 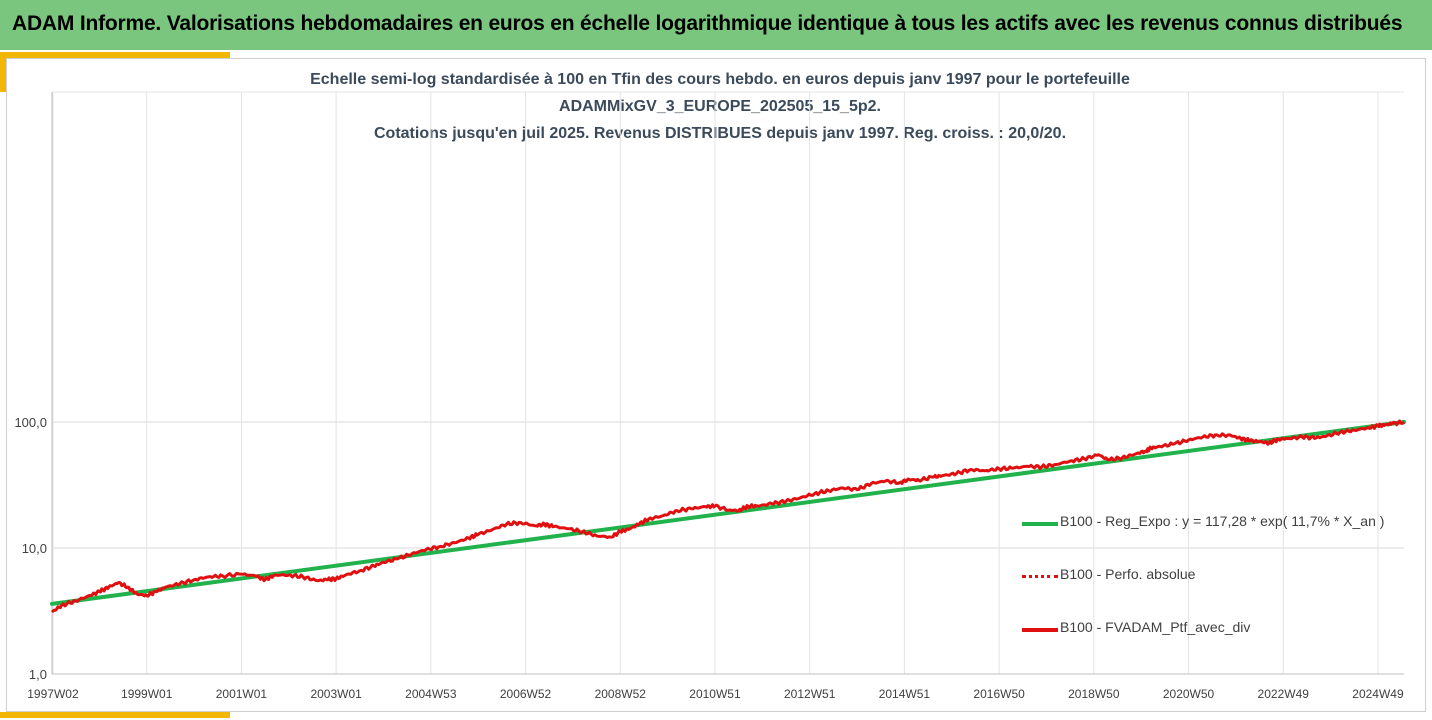 What do you see at coordinates (1040, 524) in the screenshot?
I see `legend-swatch-regression` at bounding box center [1040, 524].